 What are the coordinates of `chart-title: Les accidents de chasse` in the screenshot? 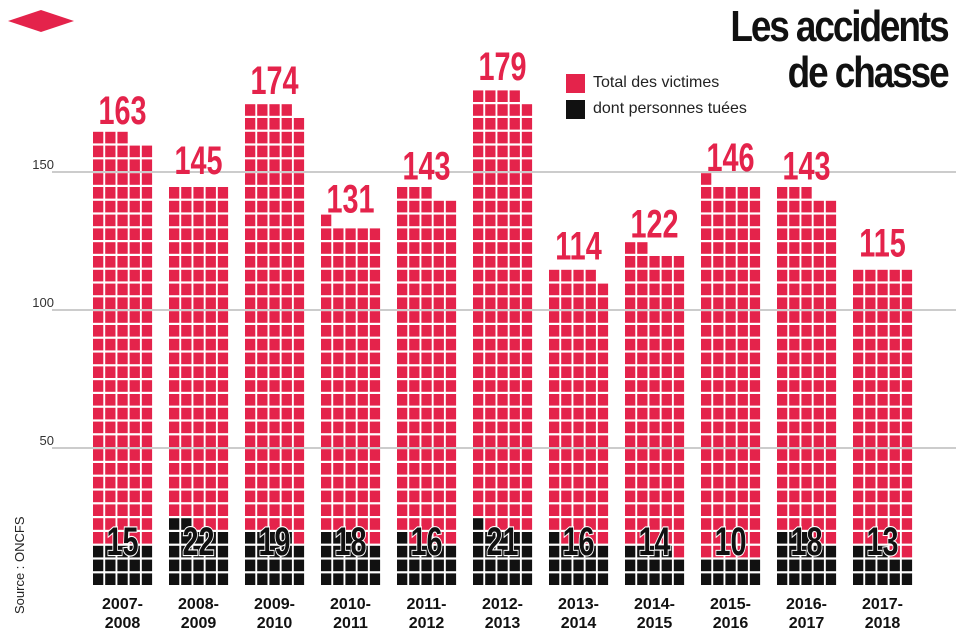 It's located at (840, 49).